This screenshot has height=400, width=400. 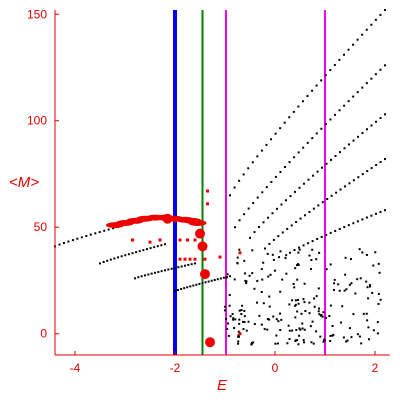 What do you see at coordinates (175, 368) in the screenshot?
I see `x-tick-label--2: -2` at bounding box center [175, 368].